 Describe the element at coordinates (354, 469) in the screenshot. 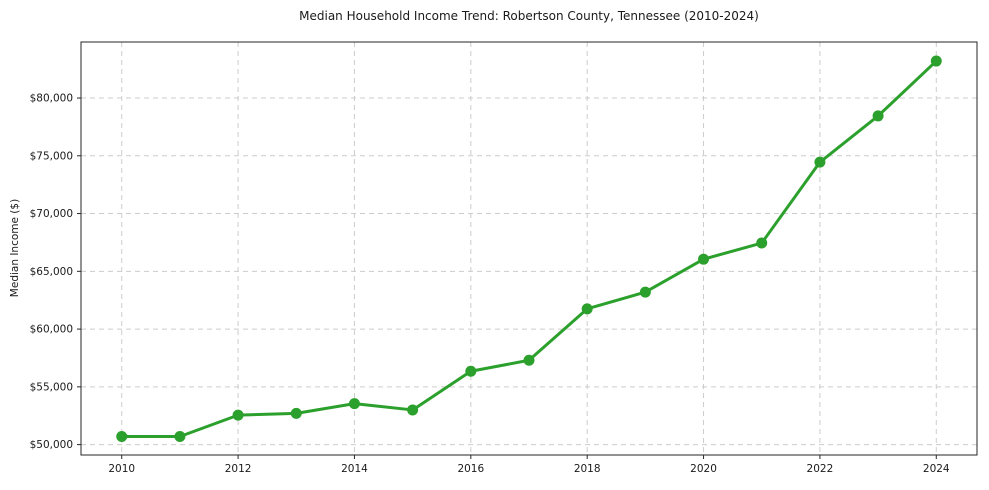

I see `x-tick-label: 2014` at that location.